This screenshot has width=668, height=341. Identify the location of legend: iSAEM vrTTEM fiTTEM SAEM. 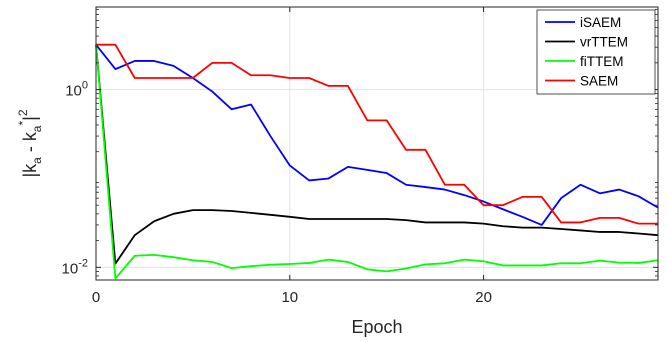
(596, 52).